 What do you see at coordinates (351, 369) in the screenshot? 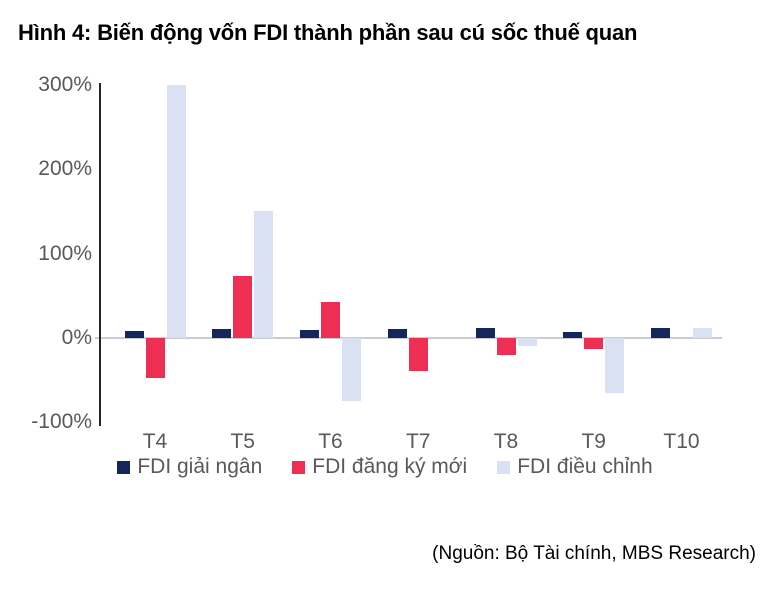
I see `bar-fdi-dieu-chinh-T6` at bounding box center [351, 369].